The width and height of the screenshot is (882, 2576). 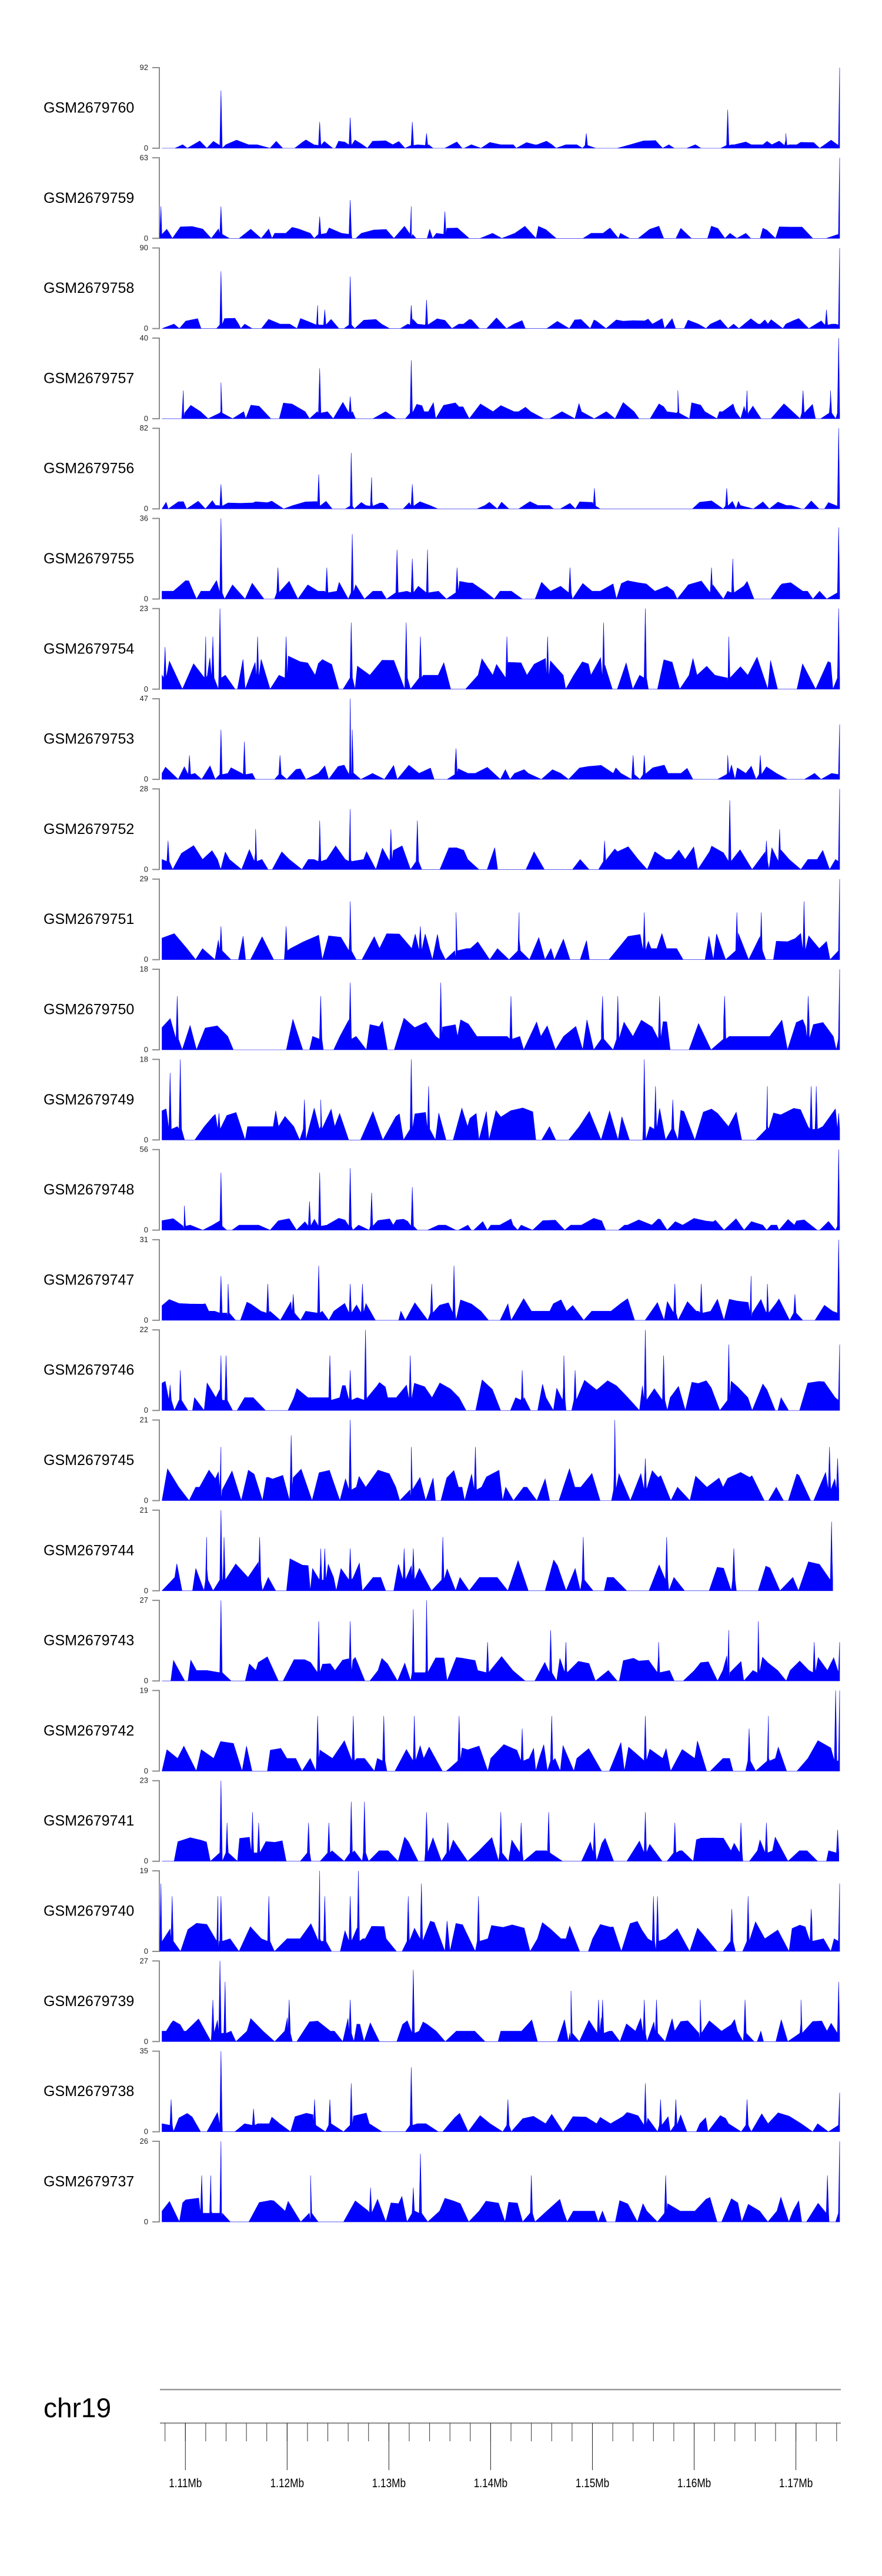 I want to click on track-label: GSM2679746, so click(x=89, y=1370).